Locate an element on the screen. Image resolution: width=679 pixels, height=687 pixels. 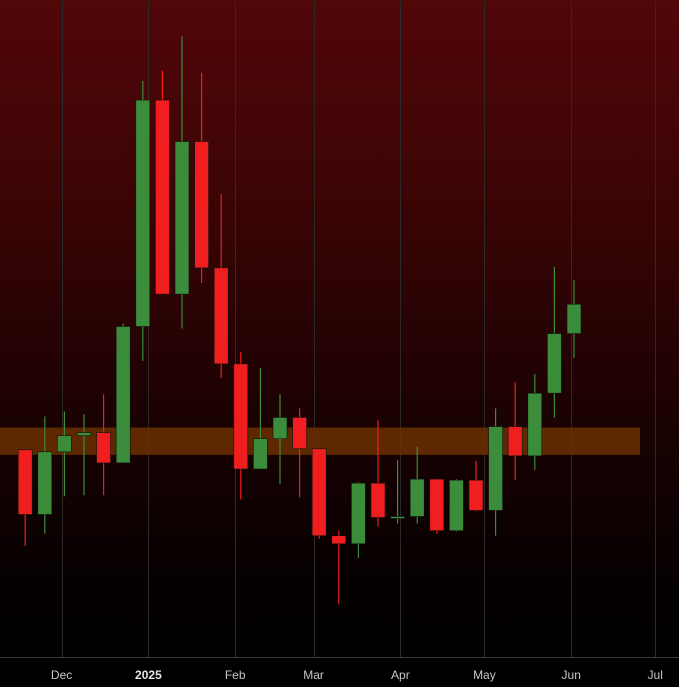
x-tick-label: Apr is located at coordinates (400, 675).